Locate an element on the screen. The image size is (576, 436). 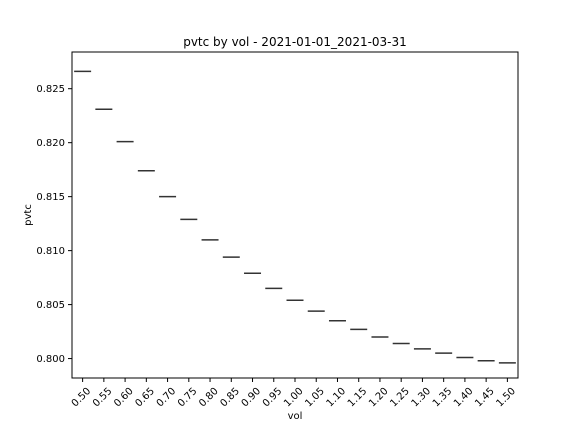
y-tick-label: 0.825 is located at coordinates (50, 89).